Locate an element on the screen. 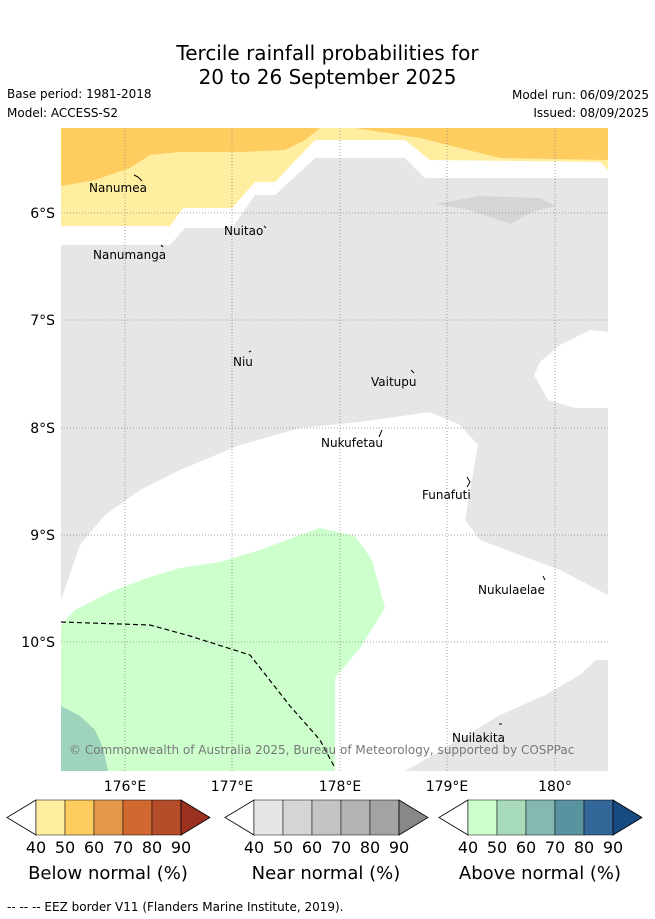 The width and height of the screenshot is (655, 919). above-normal-40-region is located at coordinates (223, 649).